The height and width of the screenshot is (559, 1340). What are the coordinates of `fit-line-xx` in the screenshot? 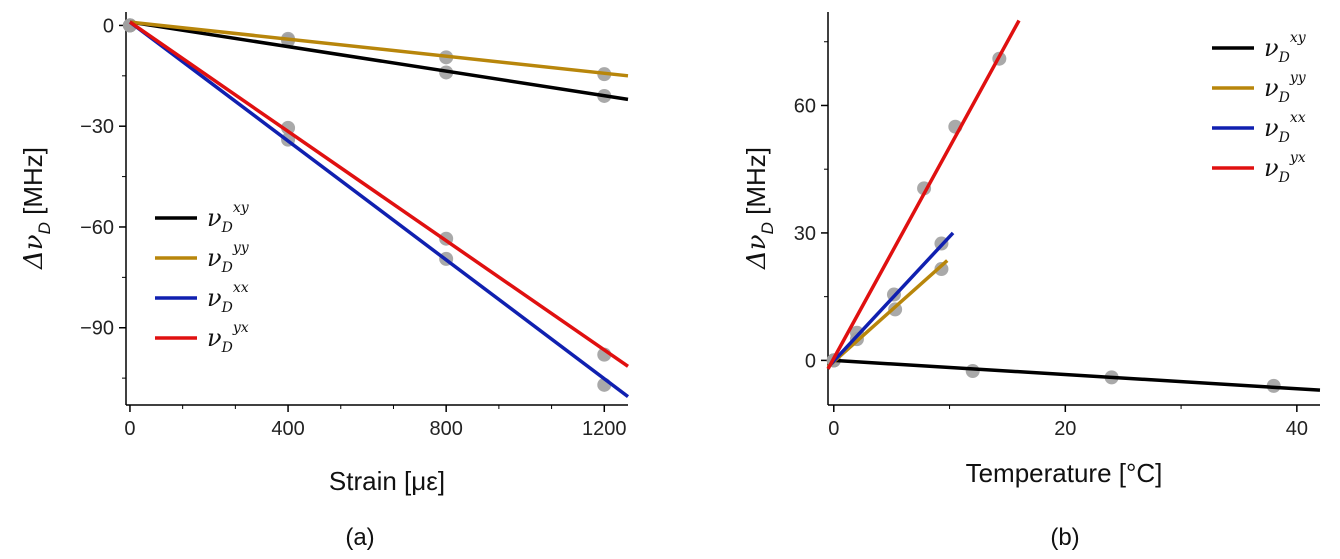 It's located at (892, 298).